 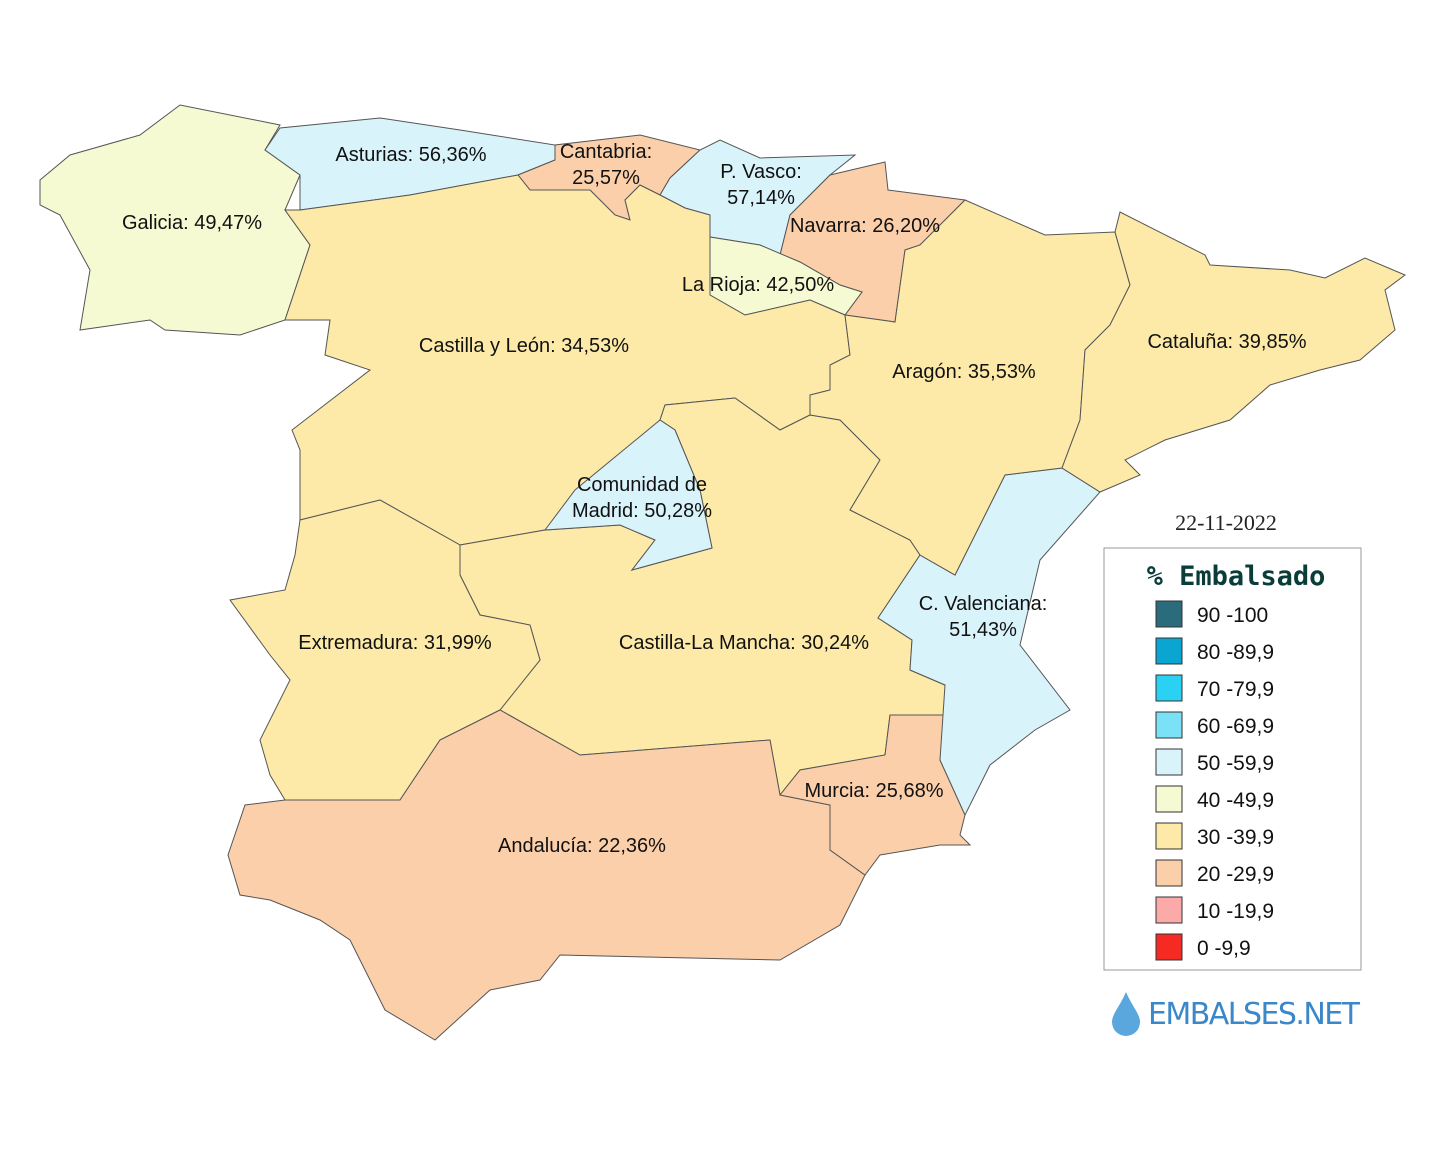 What do you see at coordinates (964, 372) in the screenshot?
I see `region-label: Aragón: 35,53%` at bounding box center [964, 372].